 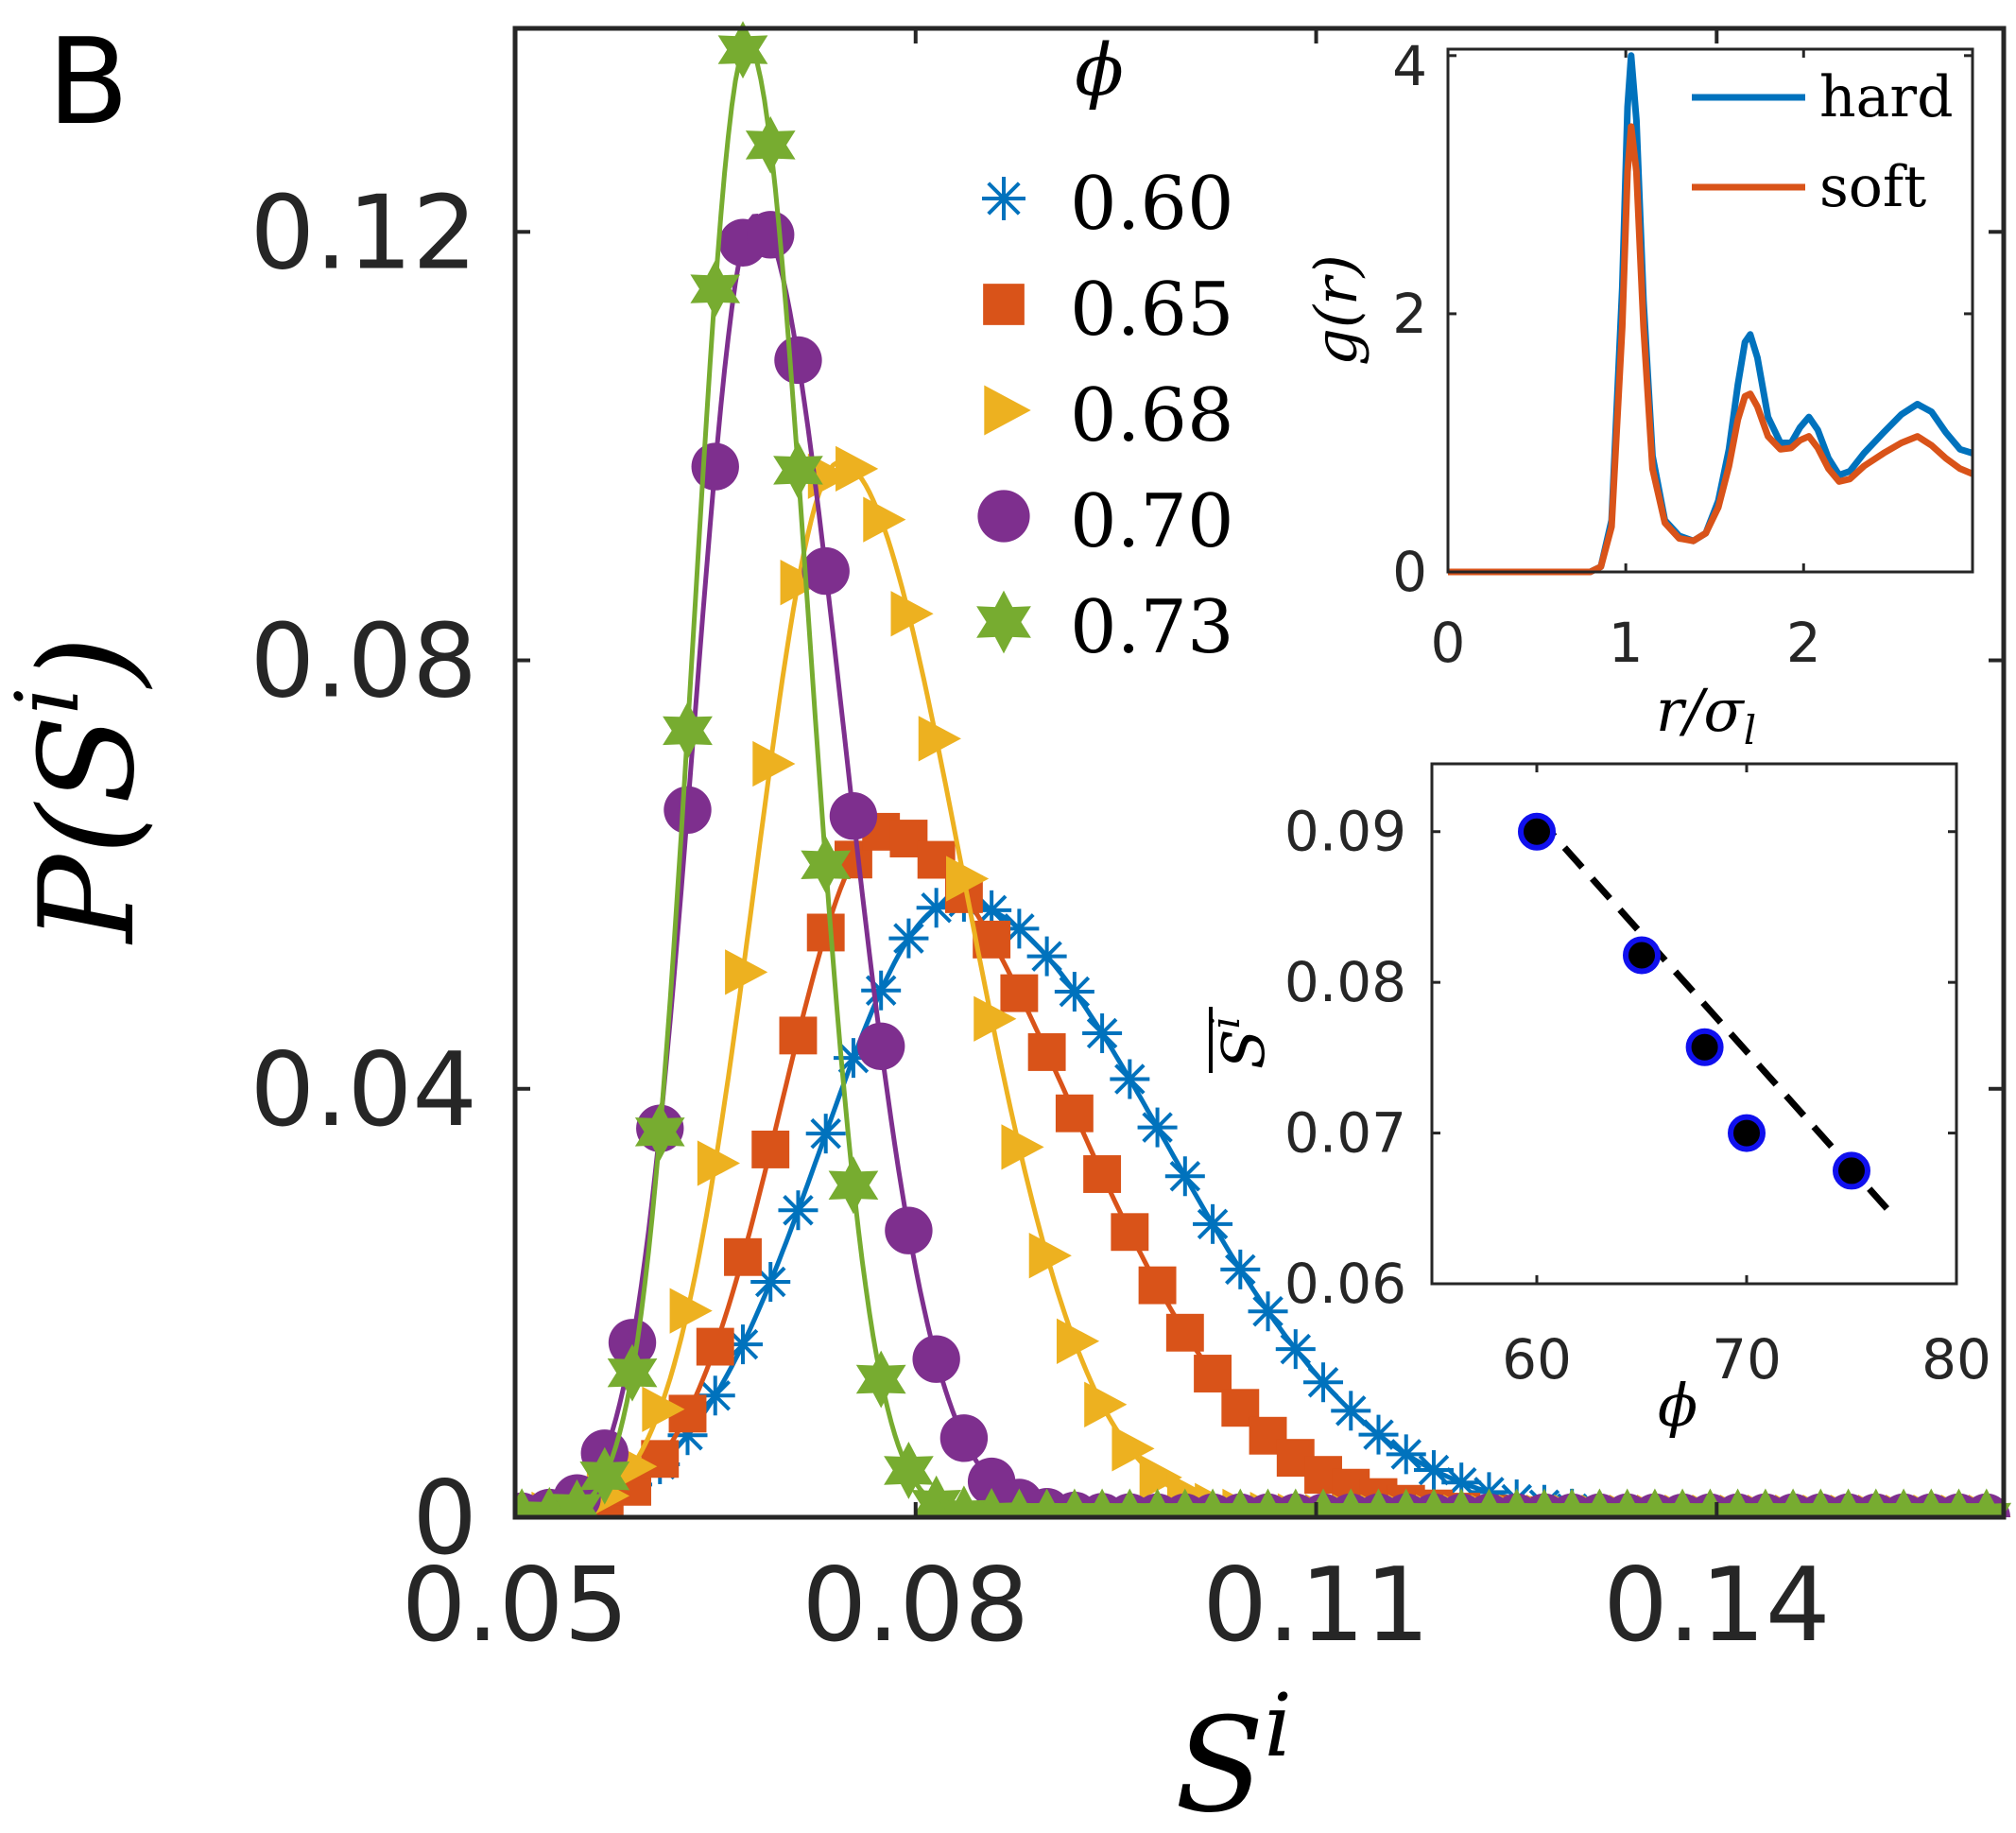 I want to click on inset-gr-background, so click(x=1710, y=310).